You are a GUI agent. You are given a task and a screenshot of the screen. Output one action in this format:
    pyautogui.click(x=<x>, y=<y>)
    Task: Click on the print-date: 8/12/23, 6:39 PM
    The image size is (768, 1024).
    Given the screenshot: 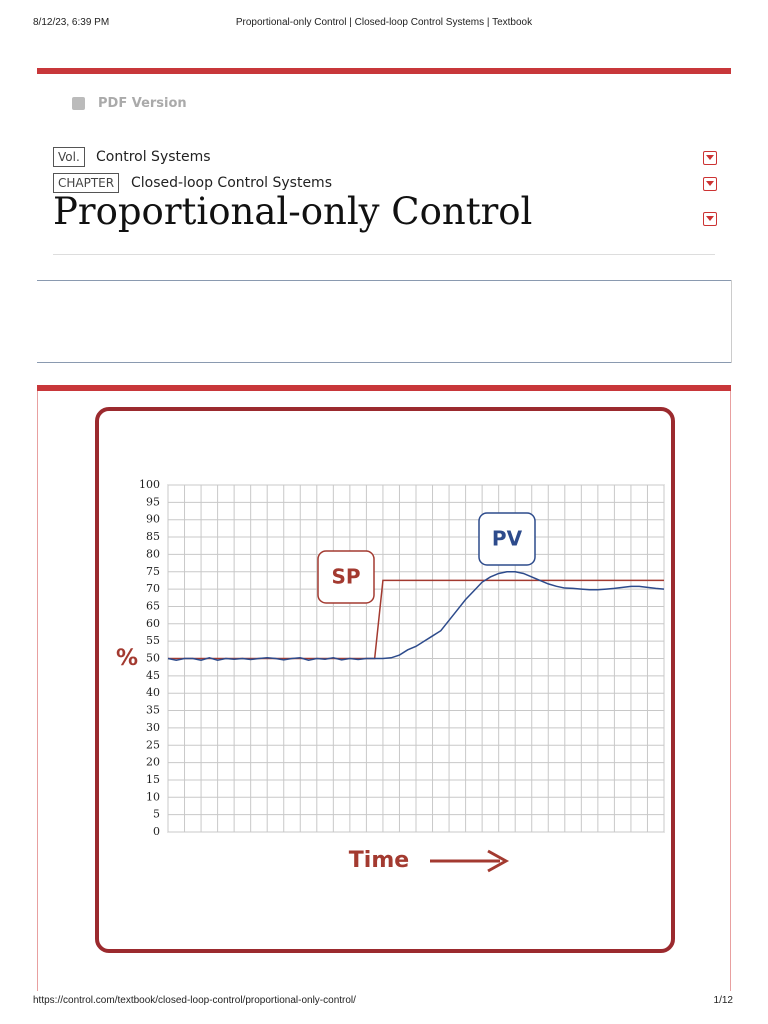 What is the action you would take?
    pyautogui.click(x=71, y=22)
    